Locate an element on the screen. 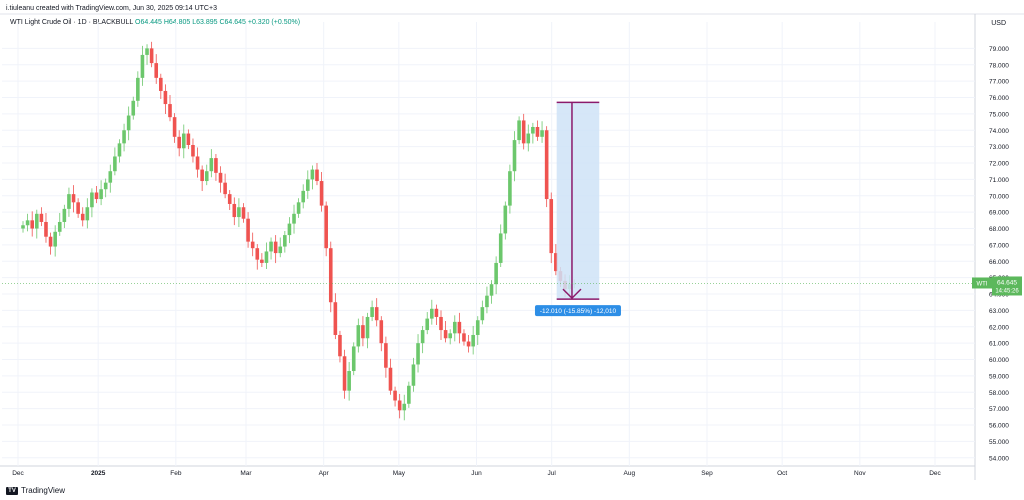 Image resolution: width=1024 pixels, height=500 pixels. price-tick-label: 72.000 is located at coordinates (999, 164).